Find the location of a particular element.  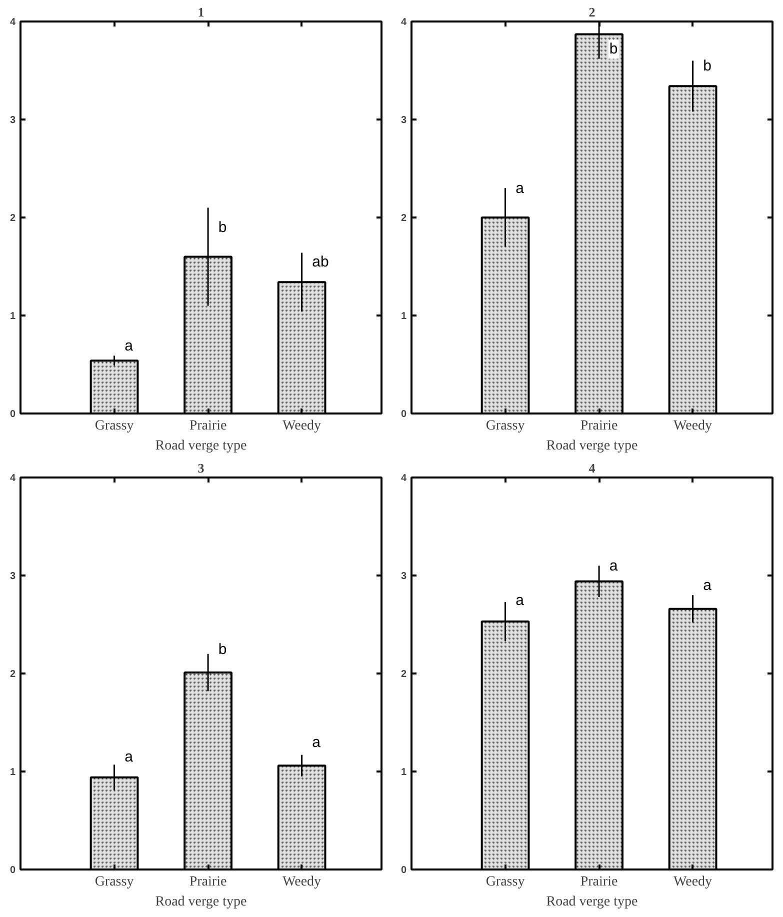

chart-title: 3 is located at coordinates (201, 468).